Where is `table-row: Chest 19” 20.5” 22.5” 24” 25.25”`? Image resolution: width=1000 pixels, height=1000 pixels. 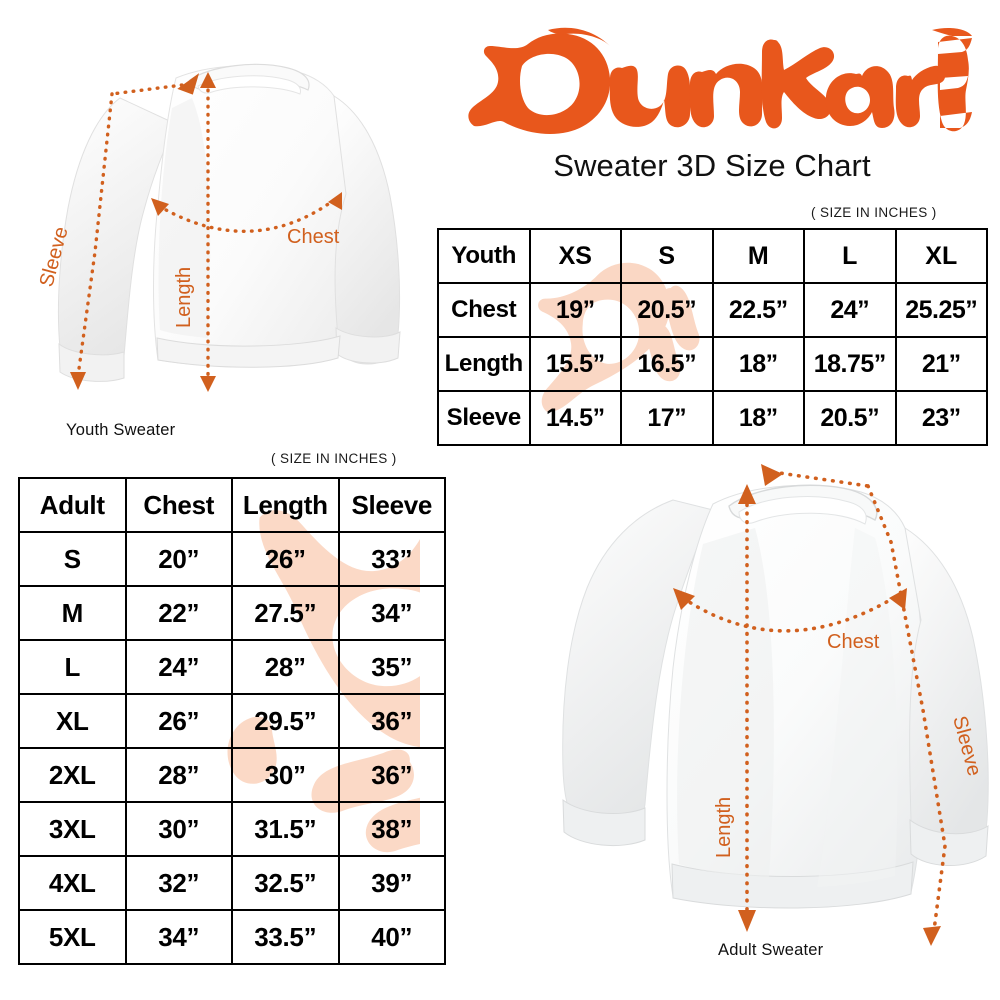
table-row: Chest 19” 20.5” 22.5” 24” 25.25” is located at coordinates (712, 310).